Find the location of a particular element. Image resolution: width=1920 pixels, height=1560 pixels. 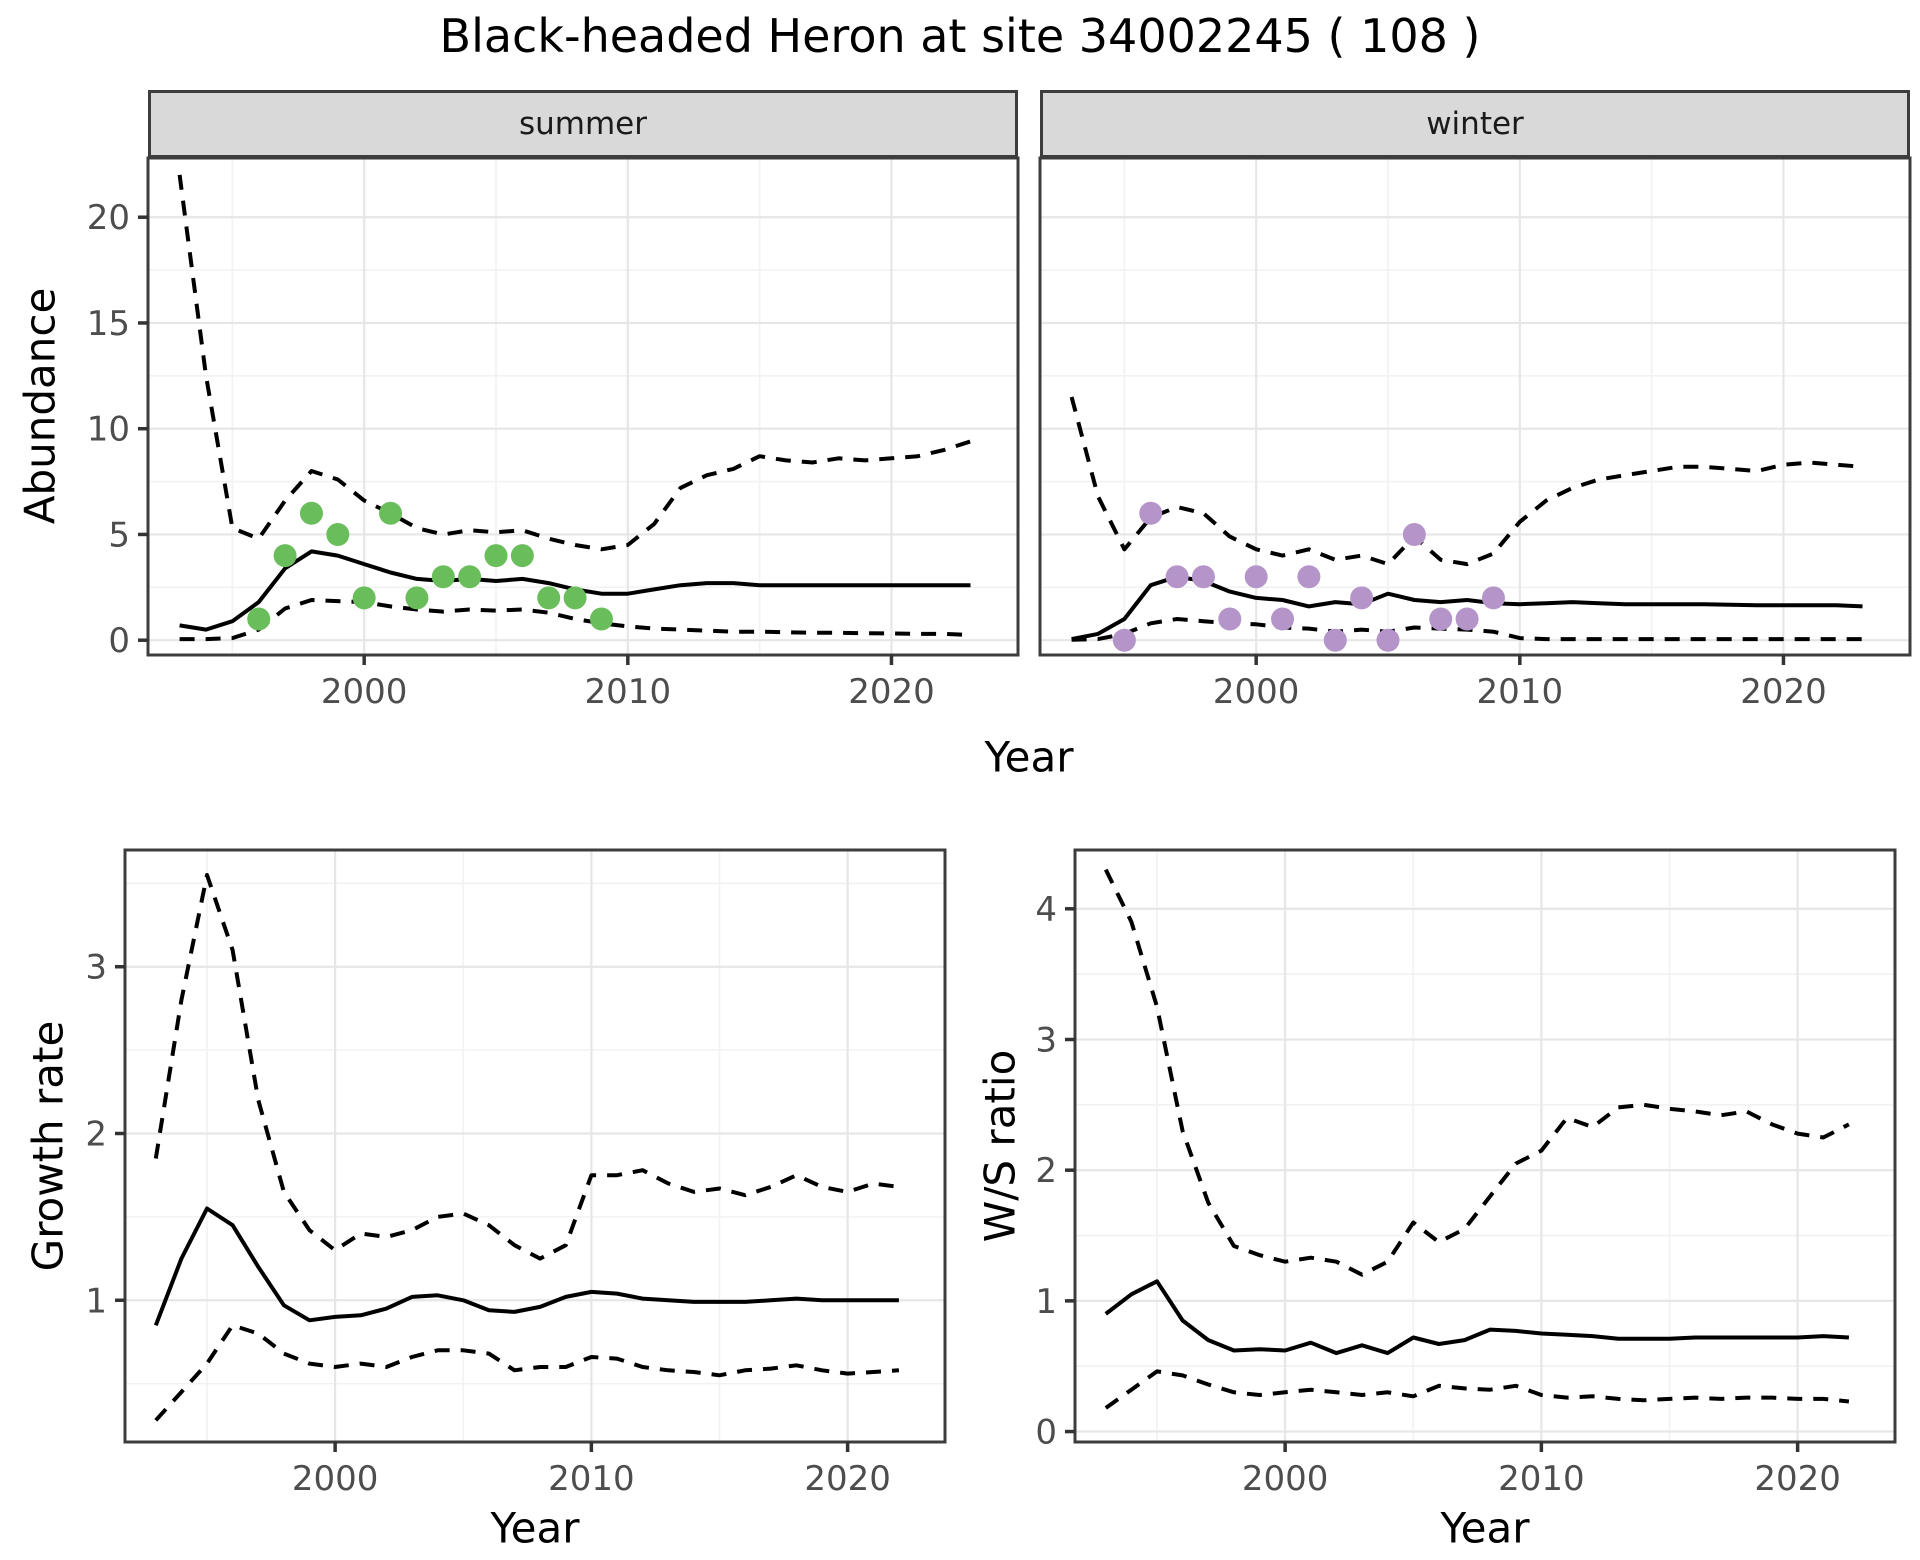

y-tick-label: 20 is located at coordinates (108, 218).